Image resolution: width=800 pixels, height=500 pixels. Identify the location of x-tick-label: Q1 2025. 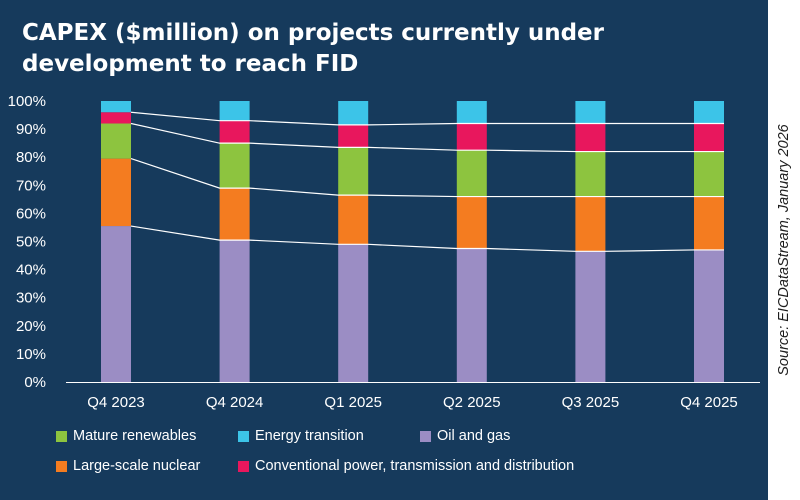
(353, 402).